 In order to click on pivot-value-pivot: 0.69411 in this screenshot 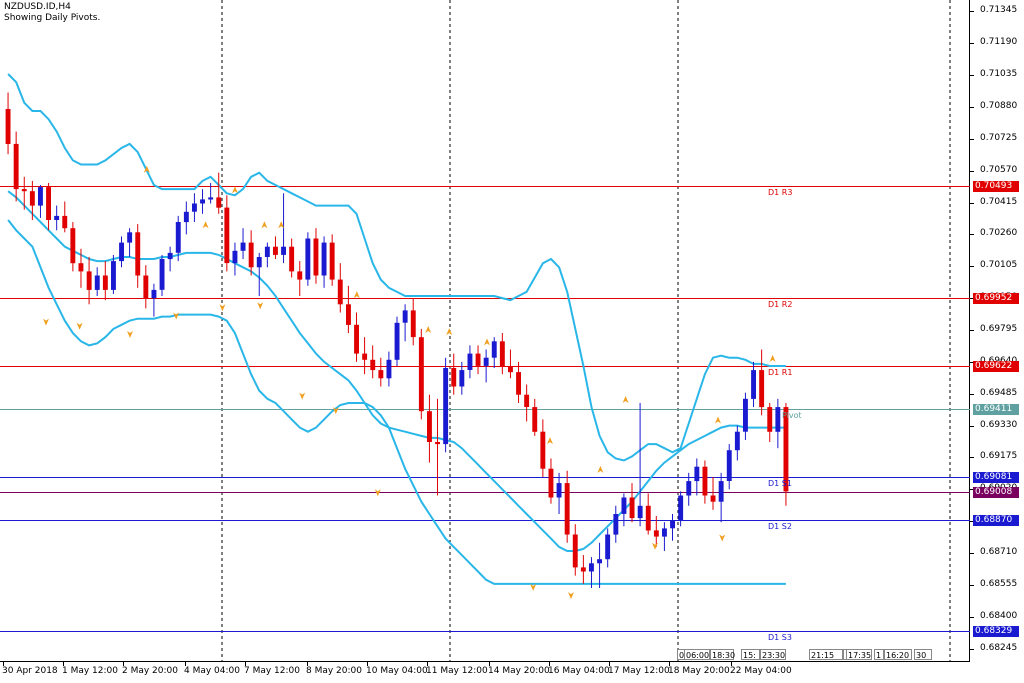, I will do `click(996, 409)`.